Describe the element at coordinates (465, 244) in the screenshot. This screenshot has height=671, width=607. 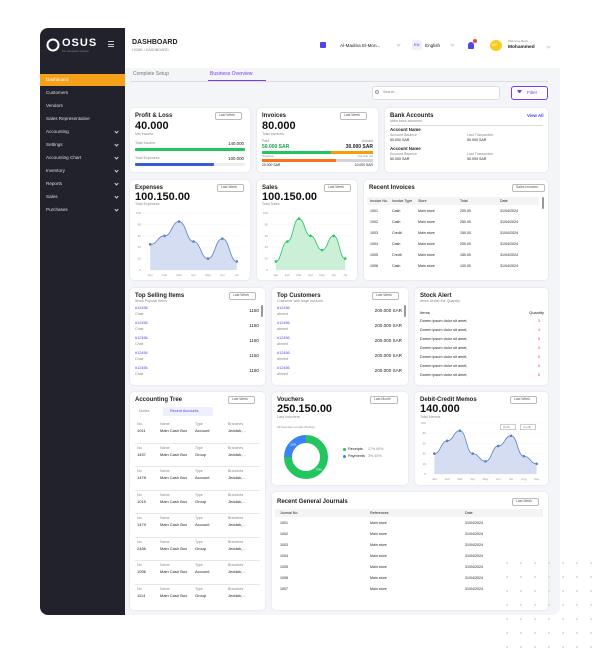
I see `cell: 200.00` at that location.